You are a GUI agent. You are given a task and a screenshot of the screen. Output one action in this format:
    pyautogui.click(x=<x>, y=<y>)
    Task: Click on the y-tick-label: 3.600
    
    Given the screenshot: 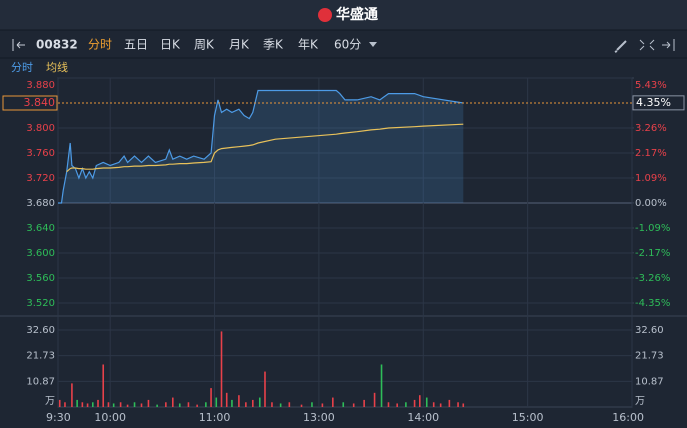 What is the action you would take?
    pyautogui.click(x=40, y=253)
    